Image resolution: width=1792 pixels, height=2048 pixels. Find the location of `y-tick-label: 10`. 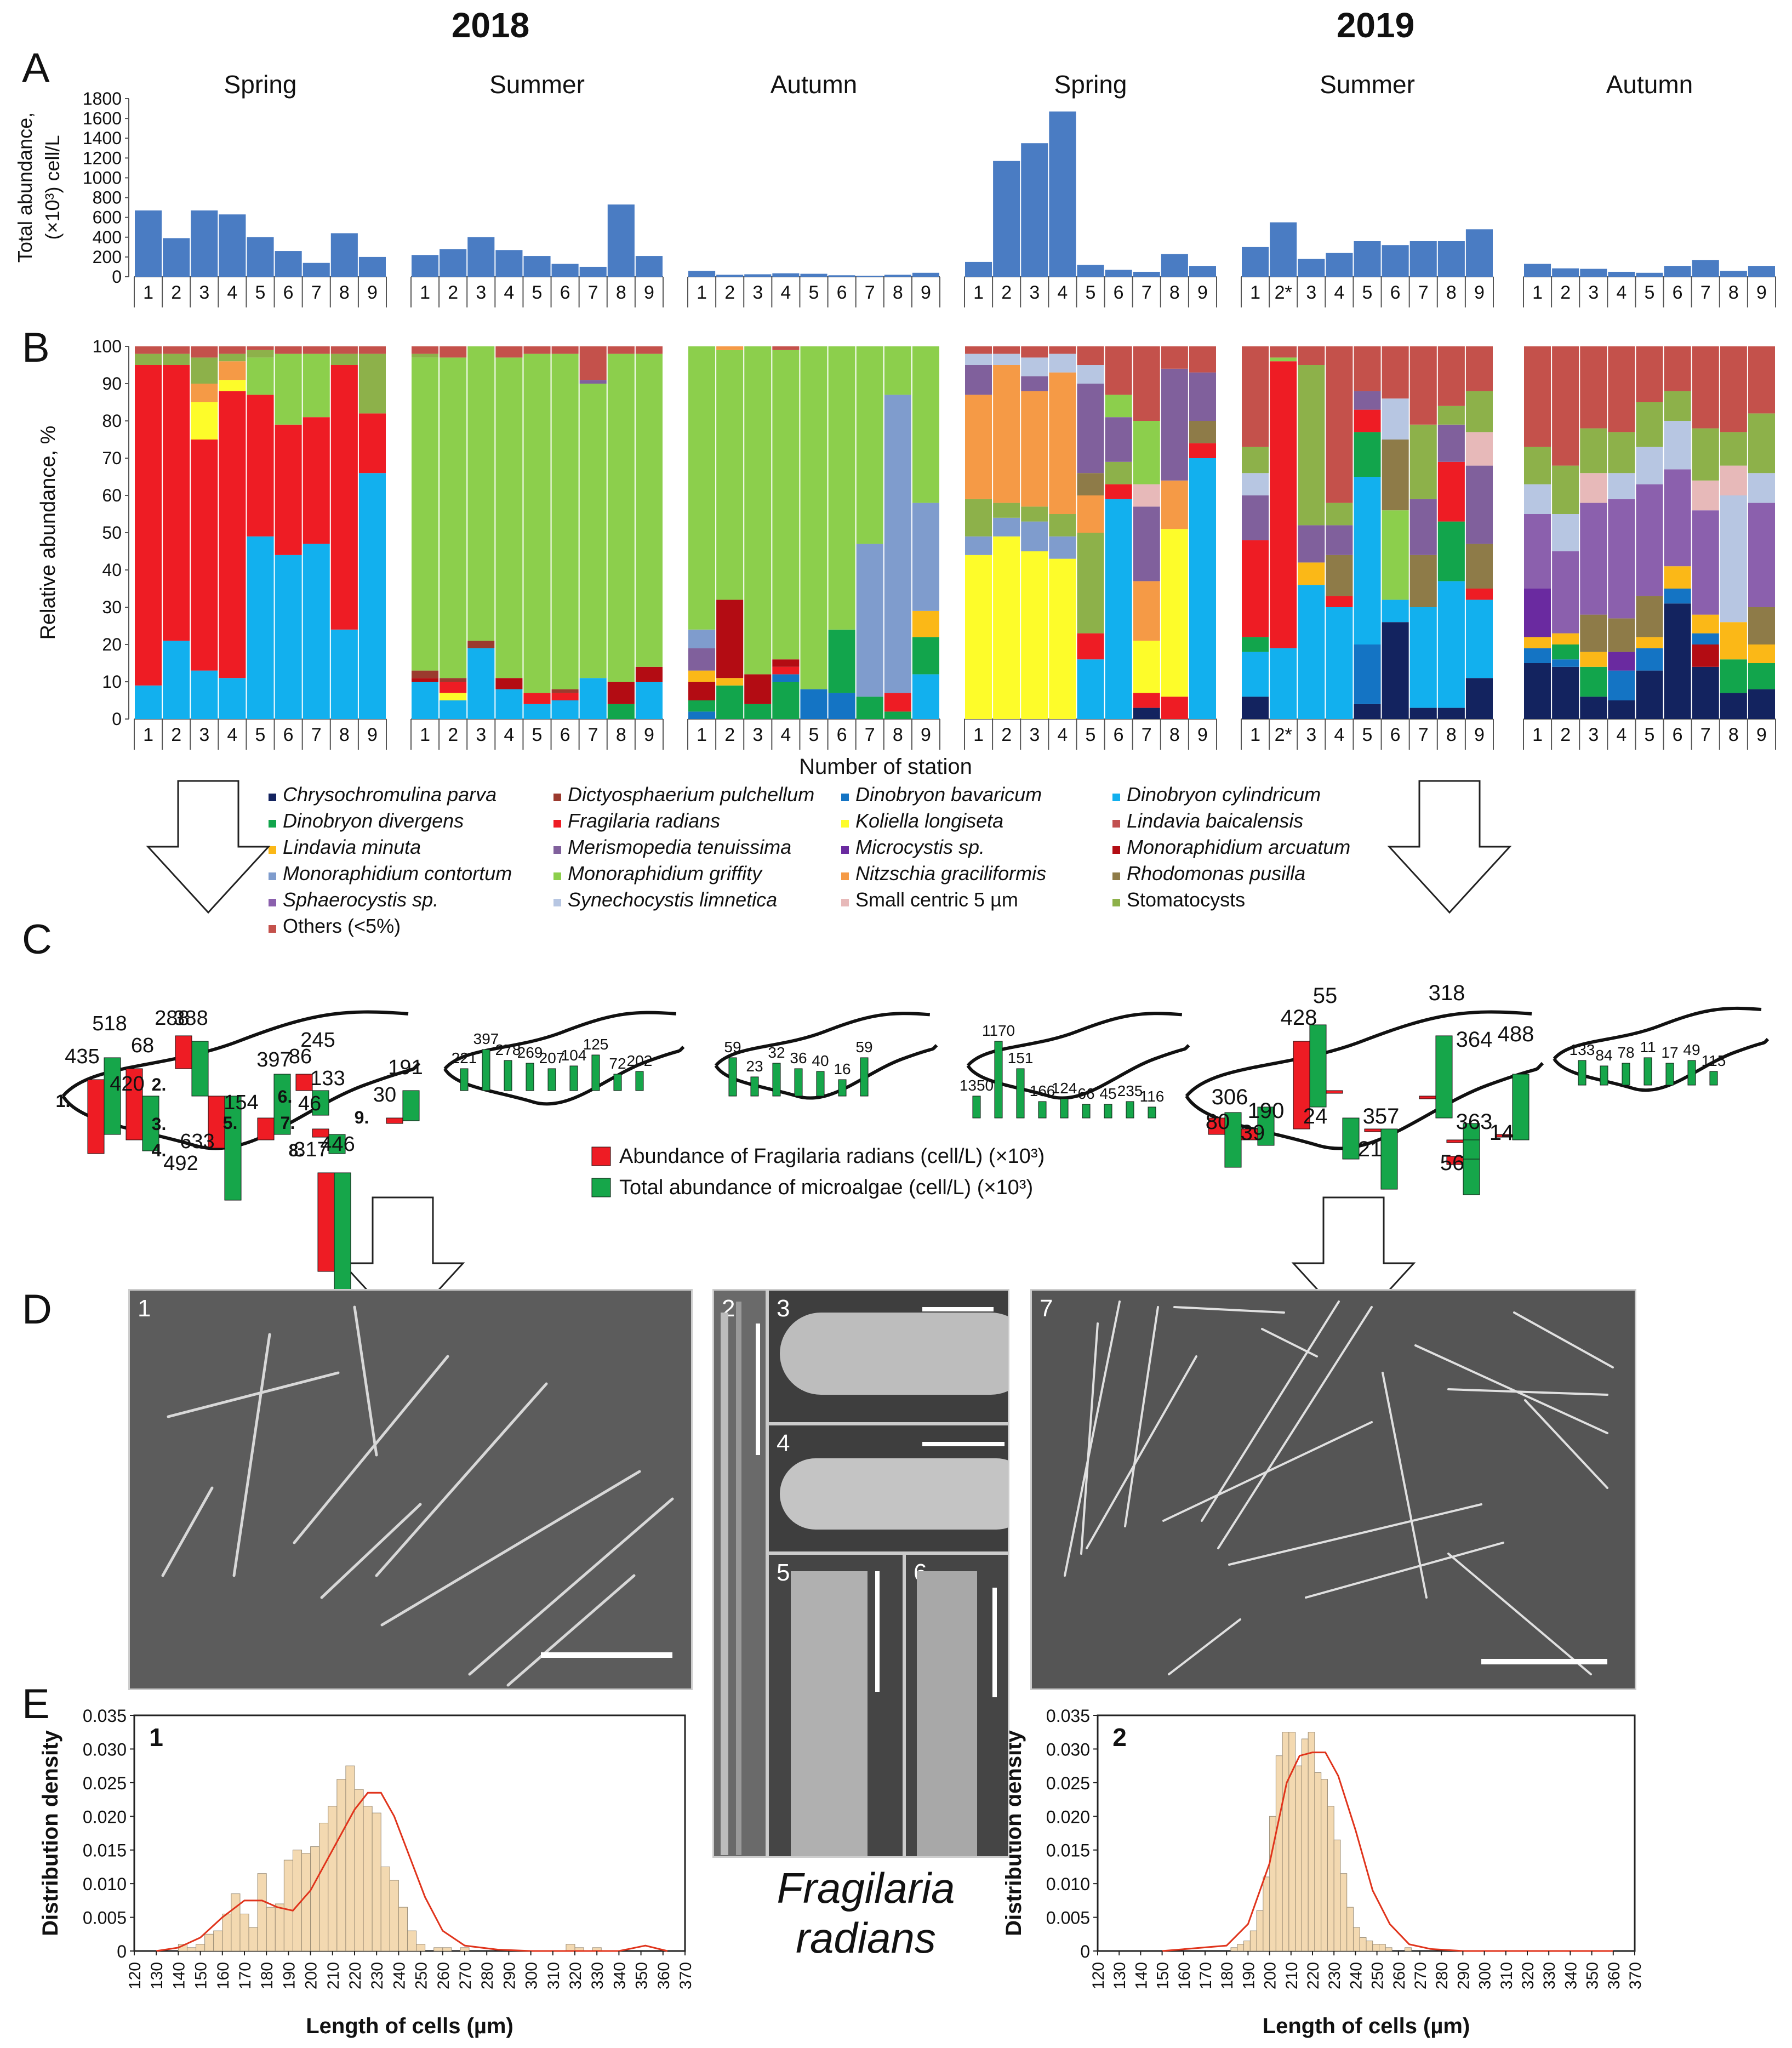

y-tick-label: 10 is located at coordinates (112, 682).